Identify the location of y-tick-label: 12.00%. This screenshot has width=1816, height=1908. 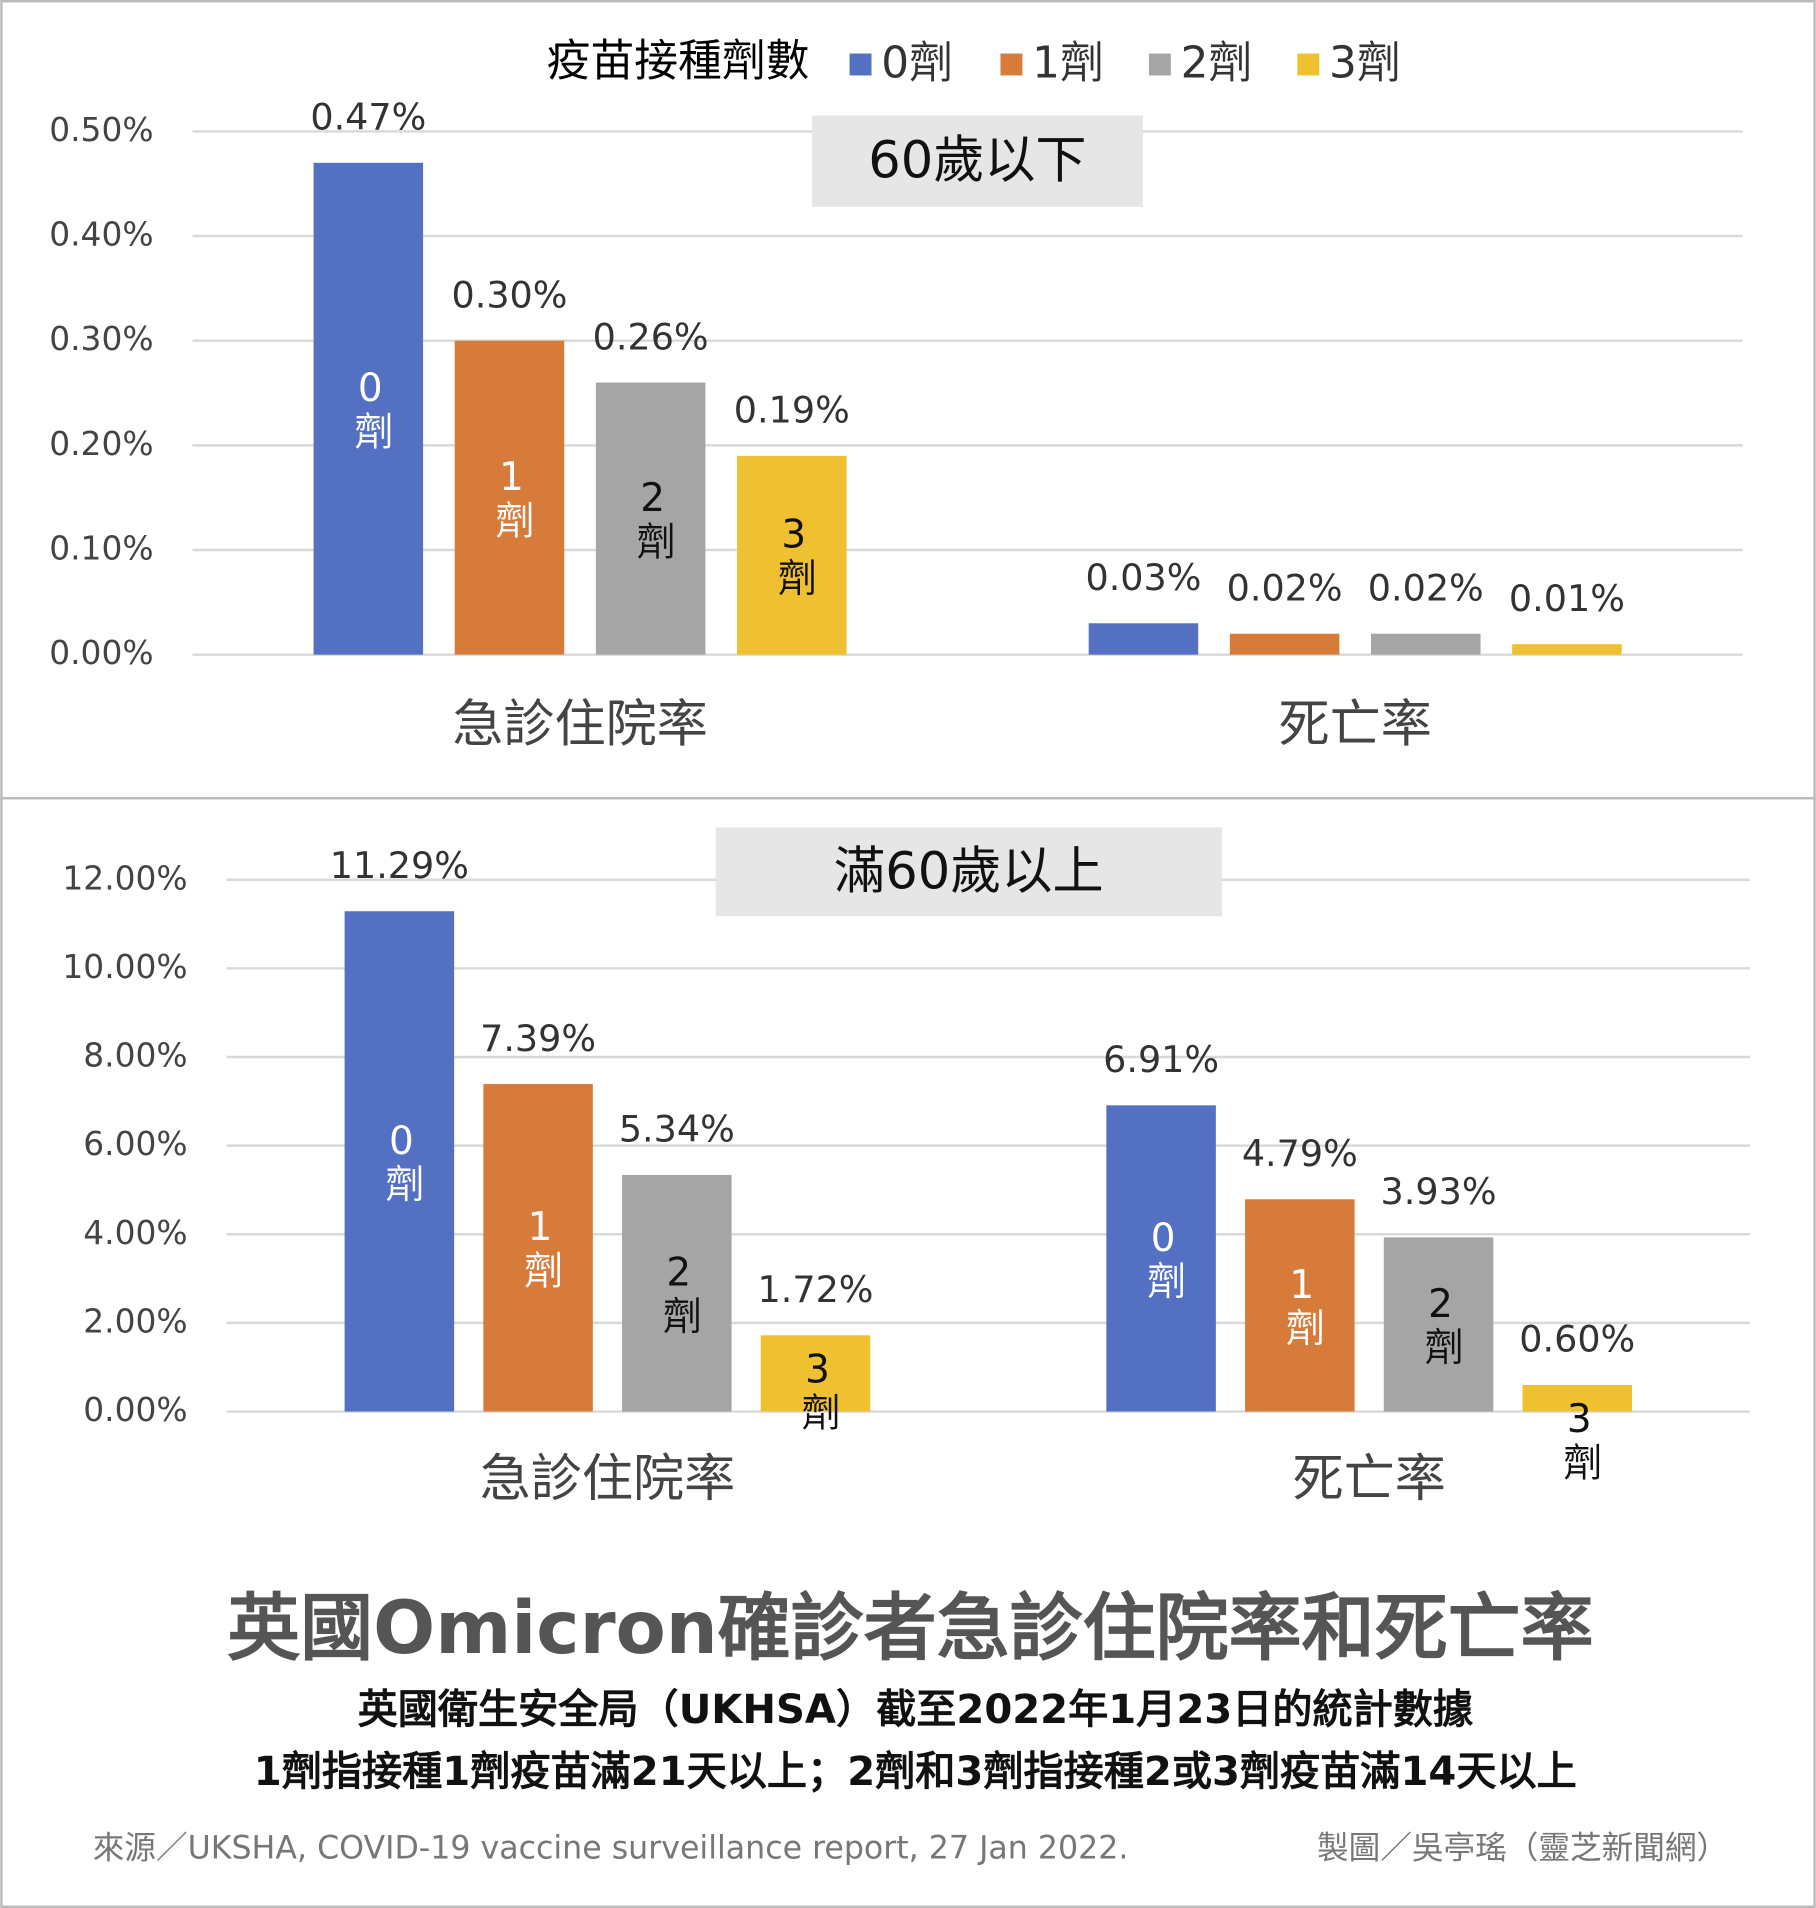
(124, 878).